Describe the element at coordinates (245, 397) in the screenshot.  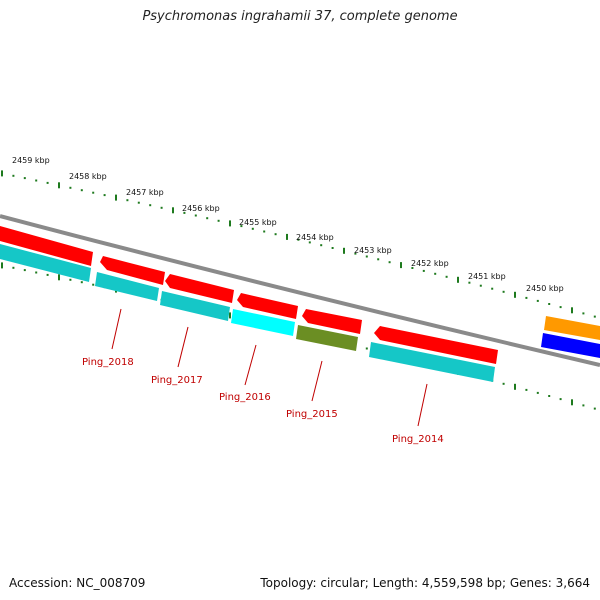
I see `gene-label: Ping_2016` at that location.